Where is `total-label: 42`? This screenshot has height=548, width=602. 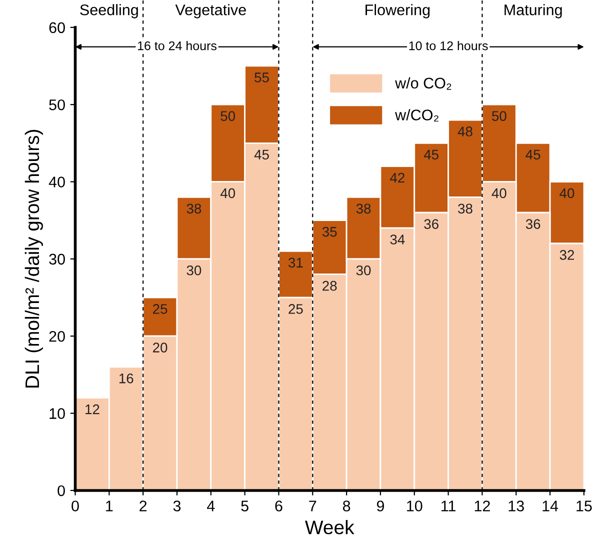
total-label: 42 is located at coordinates (397, 177).